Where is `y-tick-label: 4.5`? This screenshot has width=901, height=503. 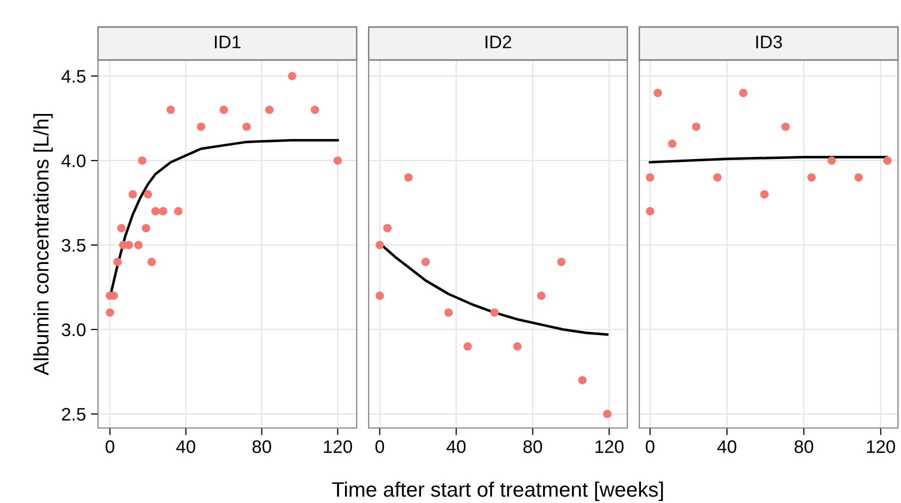 y-tick-label: 4.5 is located at coordinates (74, 76).